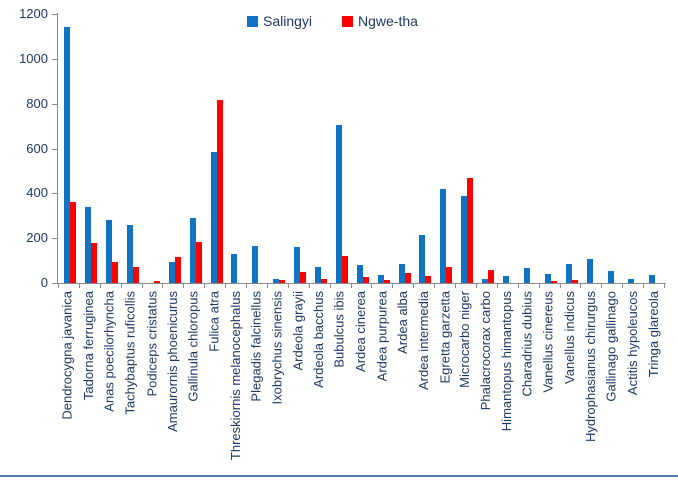 The height and width of the screenshot is (480, 678). Describe the element at coordinates (402, 273) in the screenshot. I see `bar-salingyi-ardea-alba` at that location.